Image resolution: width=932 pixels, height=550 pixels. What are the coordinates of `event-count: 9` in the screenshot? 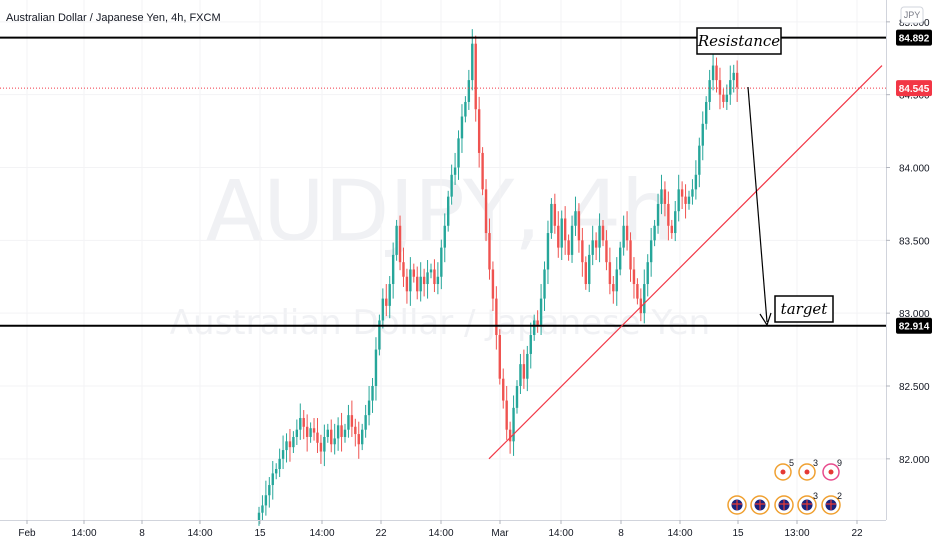 It's located at (839, 463).